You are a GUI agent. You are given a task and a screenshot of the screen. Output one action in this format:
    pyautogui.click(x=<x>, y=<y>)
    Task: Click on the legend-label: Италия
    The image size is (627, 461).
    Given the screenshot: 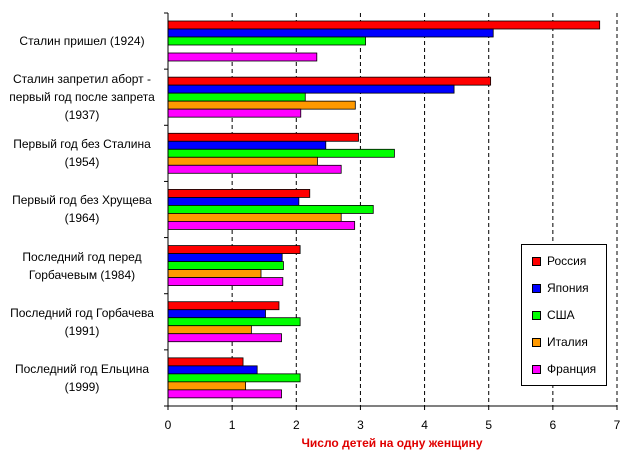 What is the action you would take?
    pyautogui.click(x=567, y=342)
    